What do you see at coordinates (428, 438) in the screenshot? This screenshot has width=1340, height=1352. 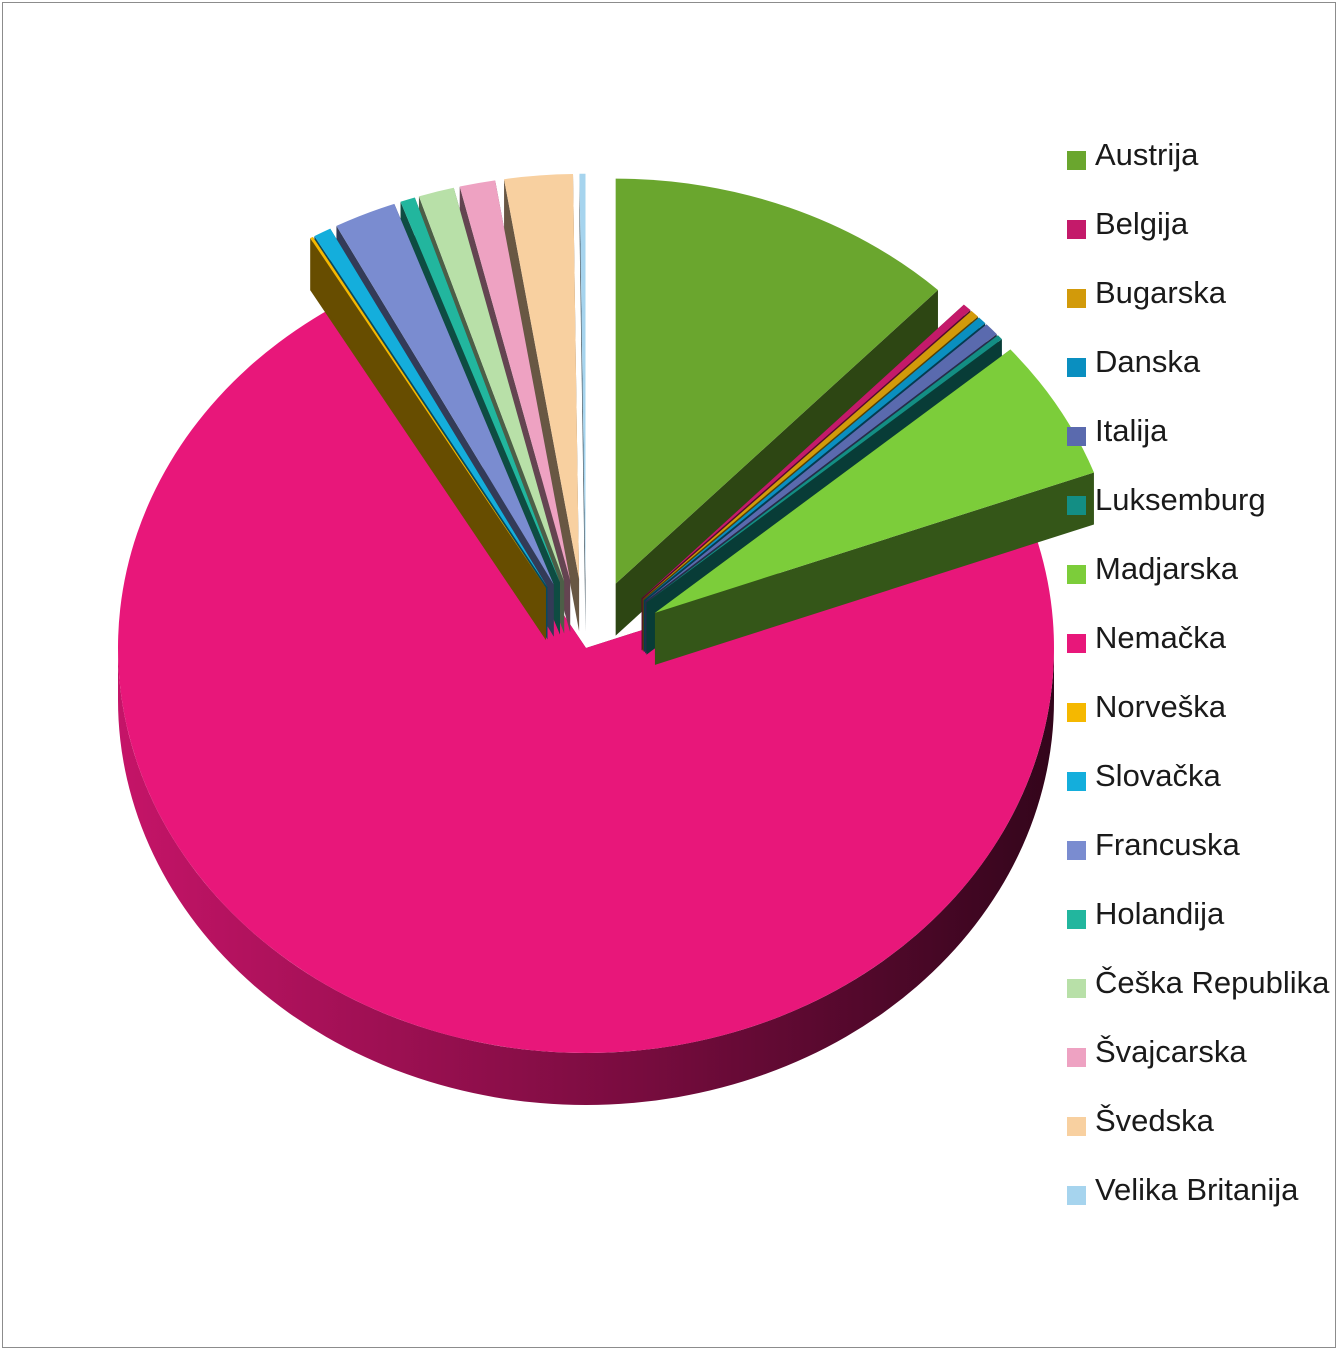 I see `pie-slice-norveska` at bounding box center [428, 438].